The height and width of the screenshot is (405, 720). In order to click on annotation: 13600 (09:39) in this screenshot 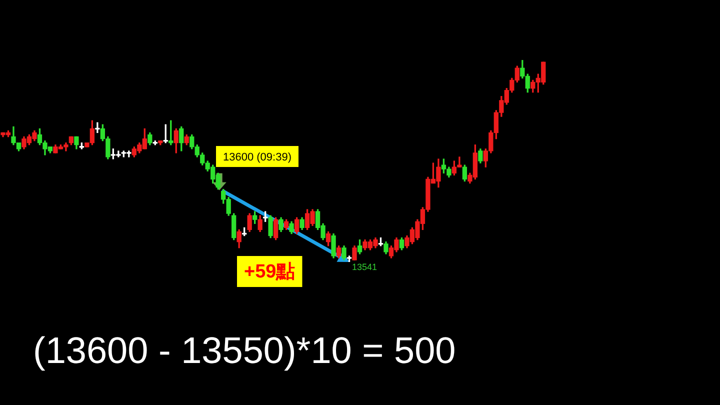, I will do `click(257, 158)`.